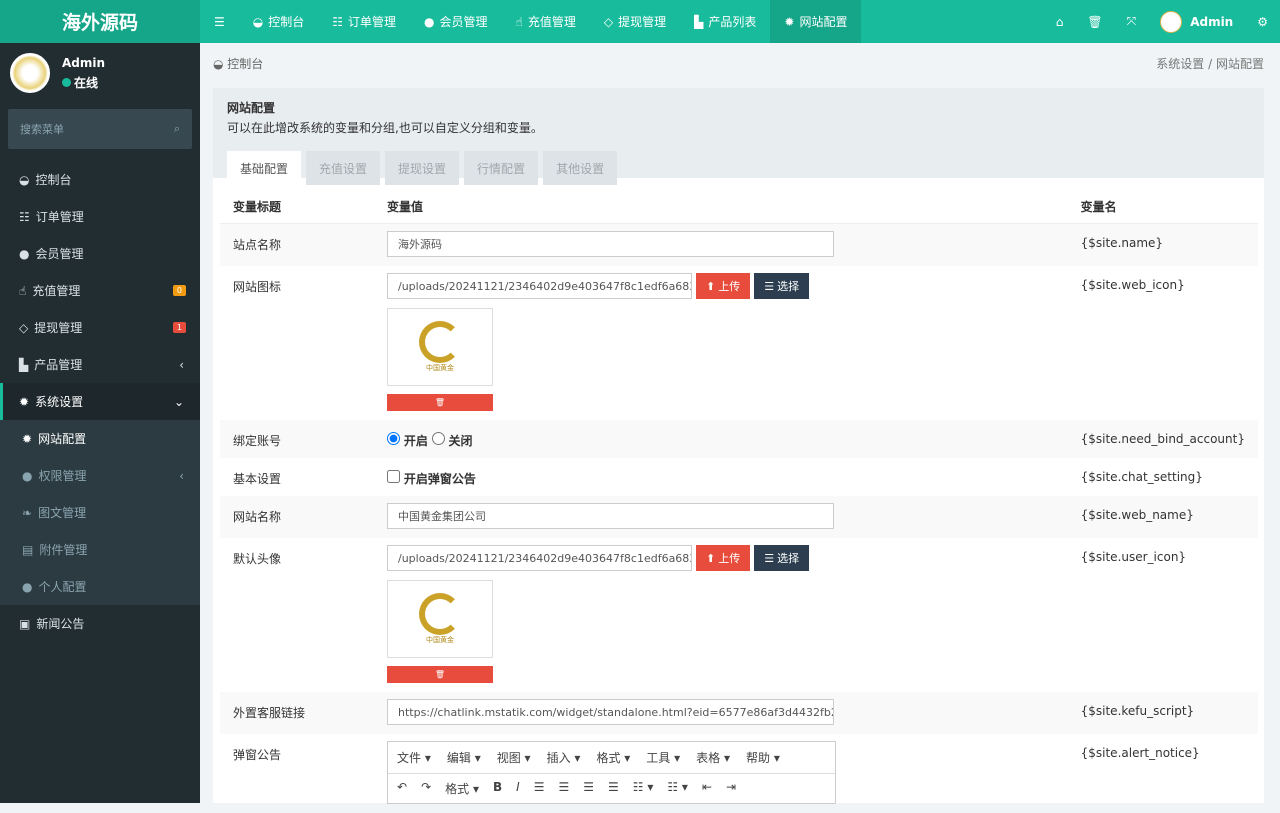 The height and width of the screenshot is (813, 1280). Describe the element at coordinates (100, 623) in the screenshot. I see `sidebar-item-news: ▣ 新闻公告` at that location.